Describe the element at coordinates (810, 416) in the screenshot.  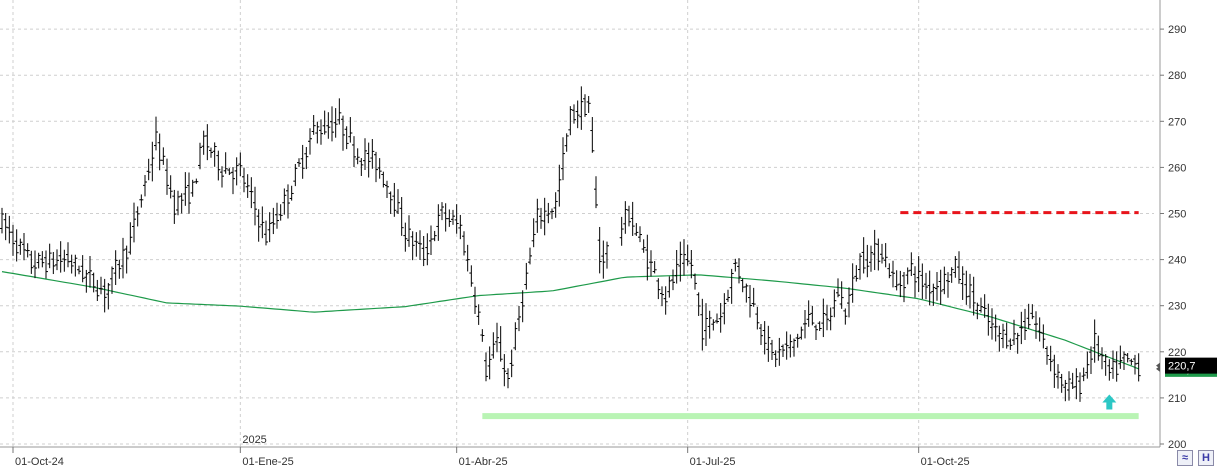
I see `support-zone-layer` at that location.